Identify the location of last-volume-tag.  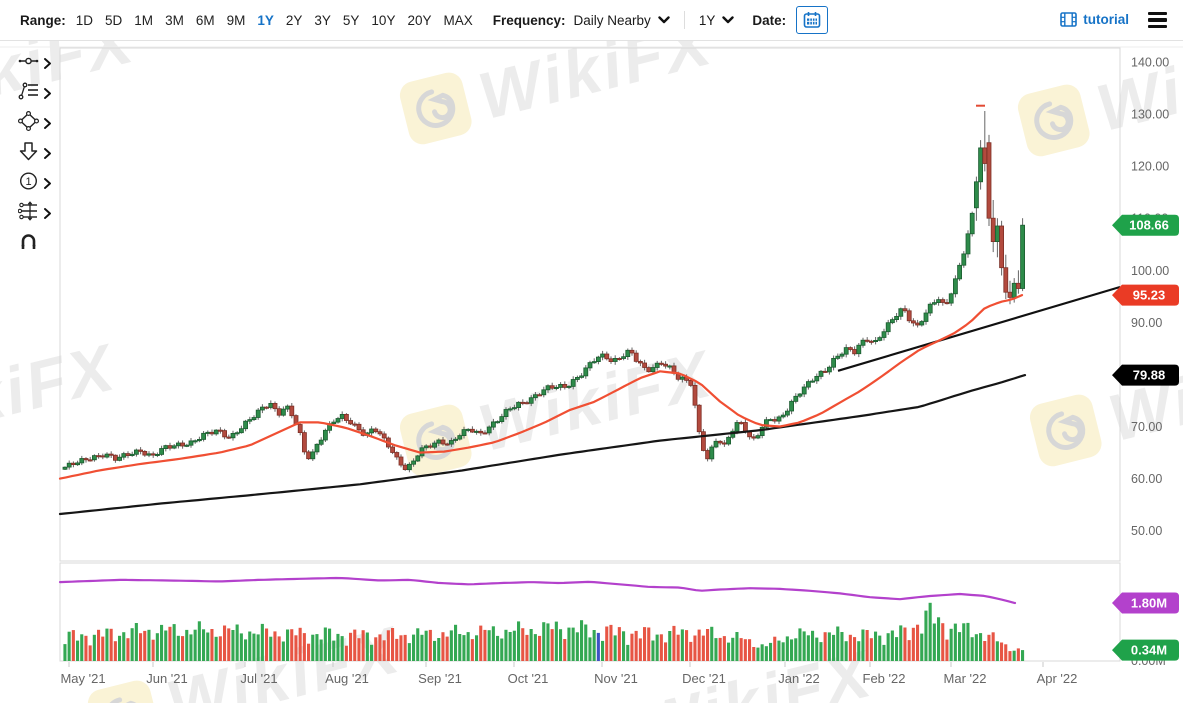
(1145, 650).